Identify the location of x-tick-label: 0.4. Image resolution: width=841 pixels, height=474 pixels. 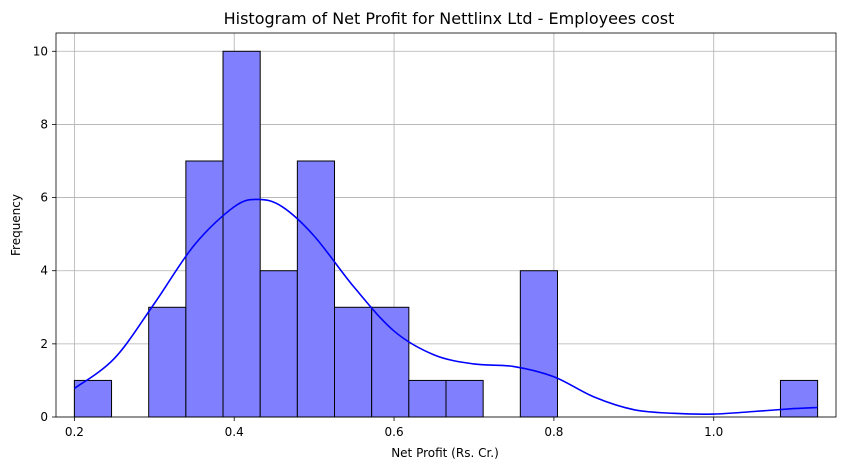
(234, 432).